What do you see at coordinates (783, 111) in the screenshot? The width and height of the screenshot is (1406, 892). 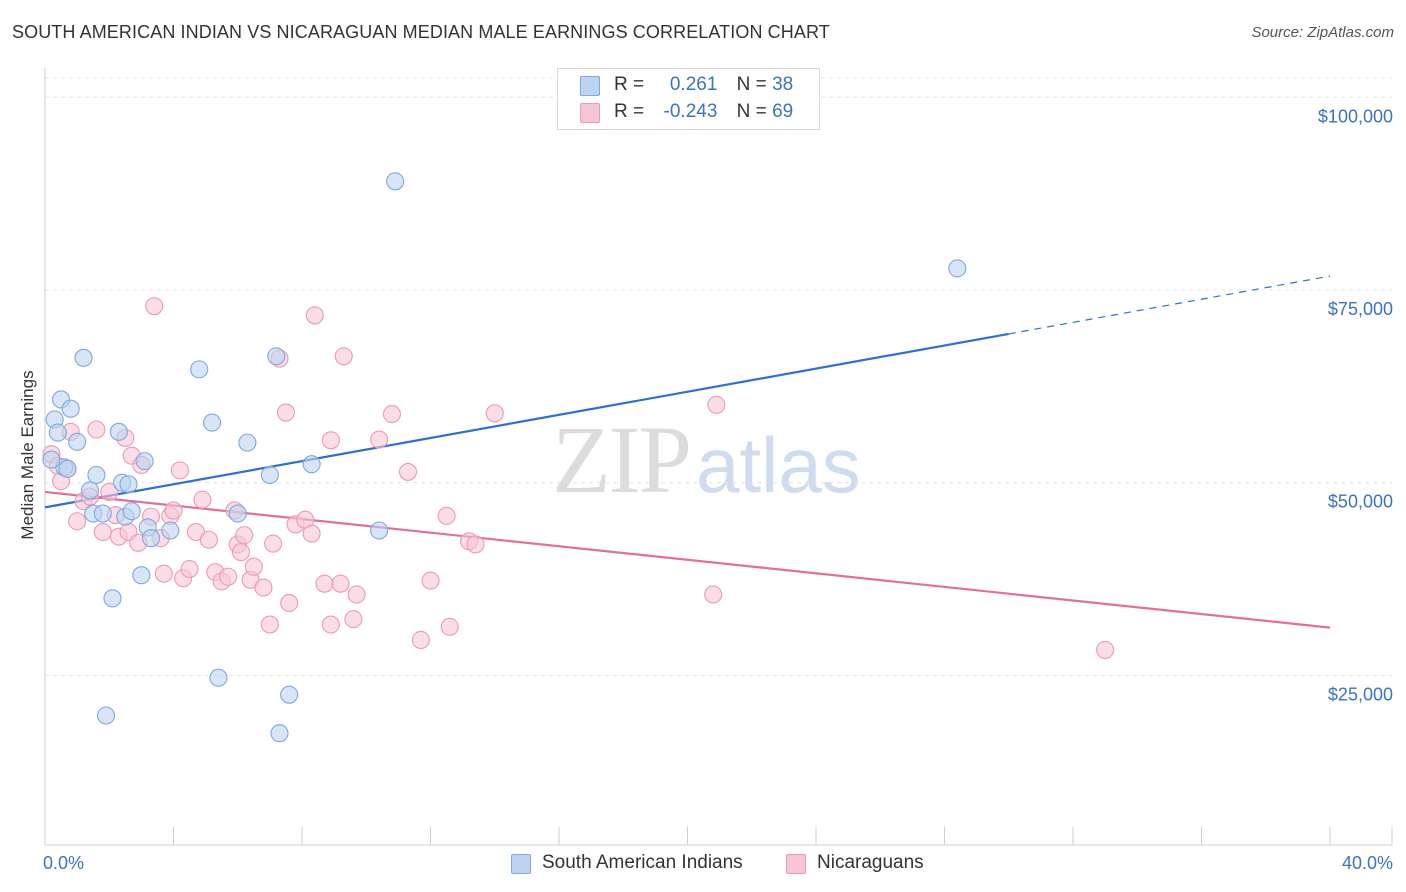 I see `legend-n-value: 69` at bounding box center [783, 111].